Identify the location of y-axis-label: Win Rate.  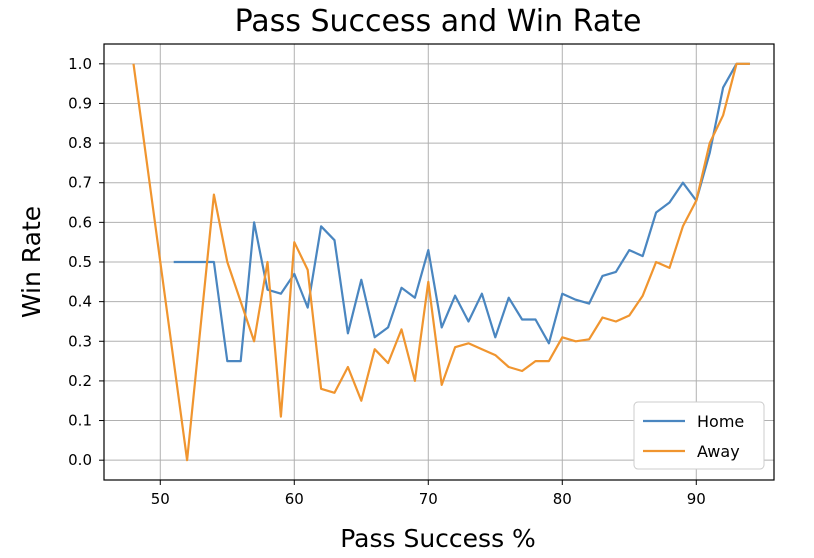
(31, 262).